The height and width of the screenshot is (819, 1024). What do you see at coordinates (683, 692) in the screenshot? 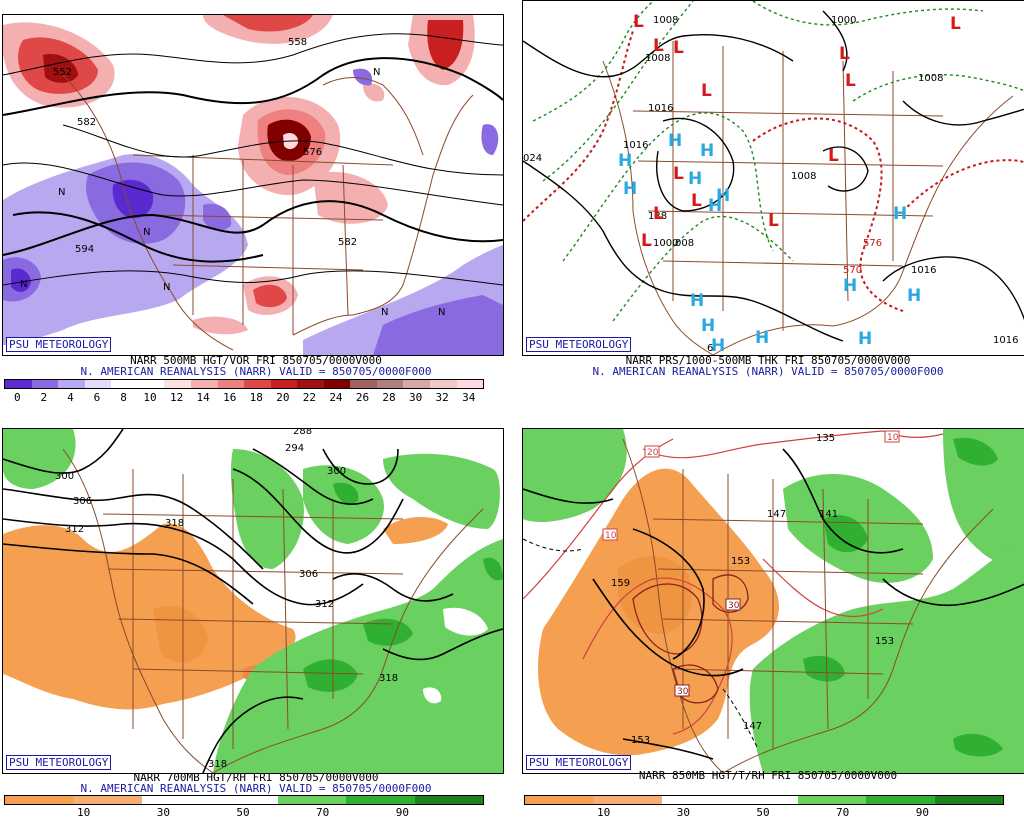
I see `temperature-label: 30` at bounding box center [683, 692].